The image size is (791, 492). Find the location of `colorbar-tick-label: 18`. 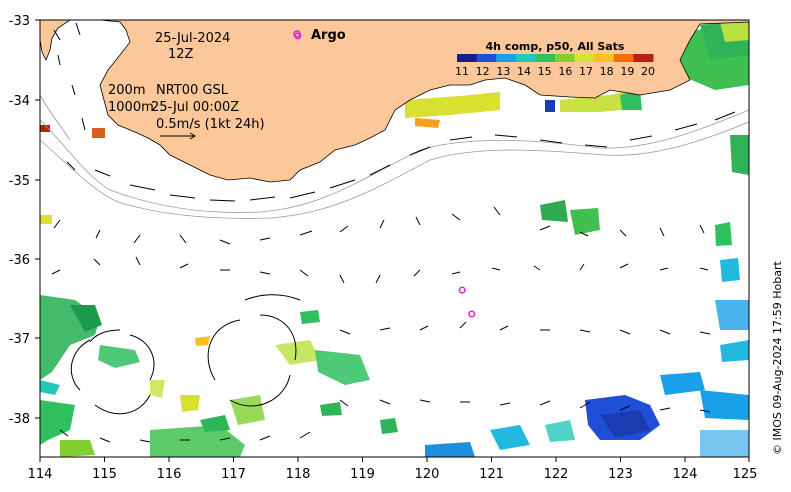

colorbar-tick-label: 18 is located at coordinates (607, 71).